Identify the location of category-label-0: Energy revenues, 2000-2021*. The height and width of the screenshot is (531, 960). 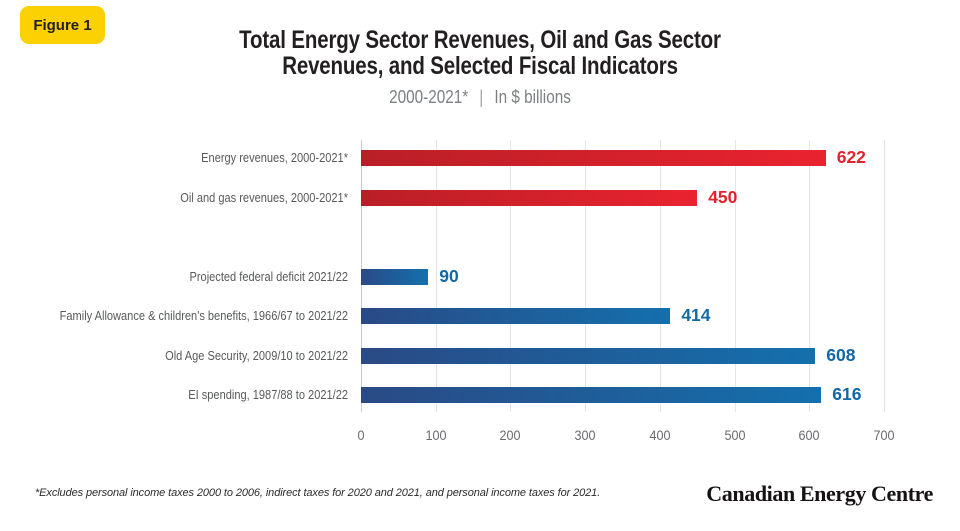
(274, 157).